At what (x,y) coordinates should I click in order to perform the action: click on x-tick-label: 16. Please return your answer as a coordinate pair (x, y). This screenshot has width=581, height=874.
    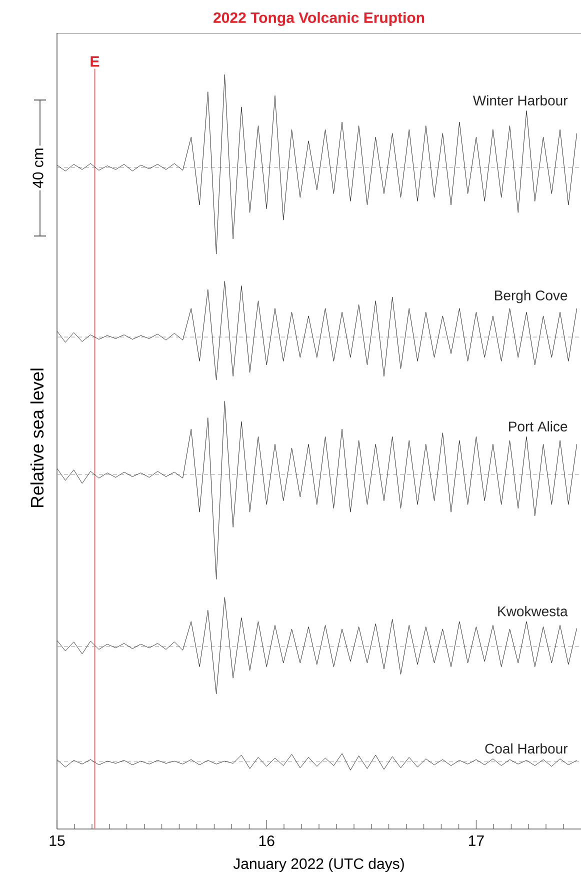
    Looking at the image, I should click on (266, 841).